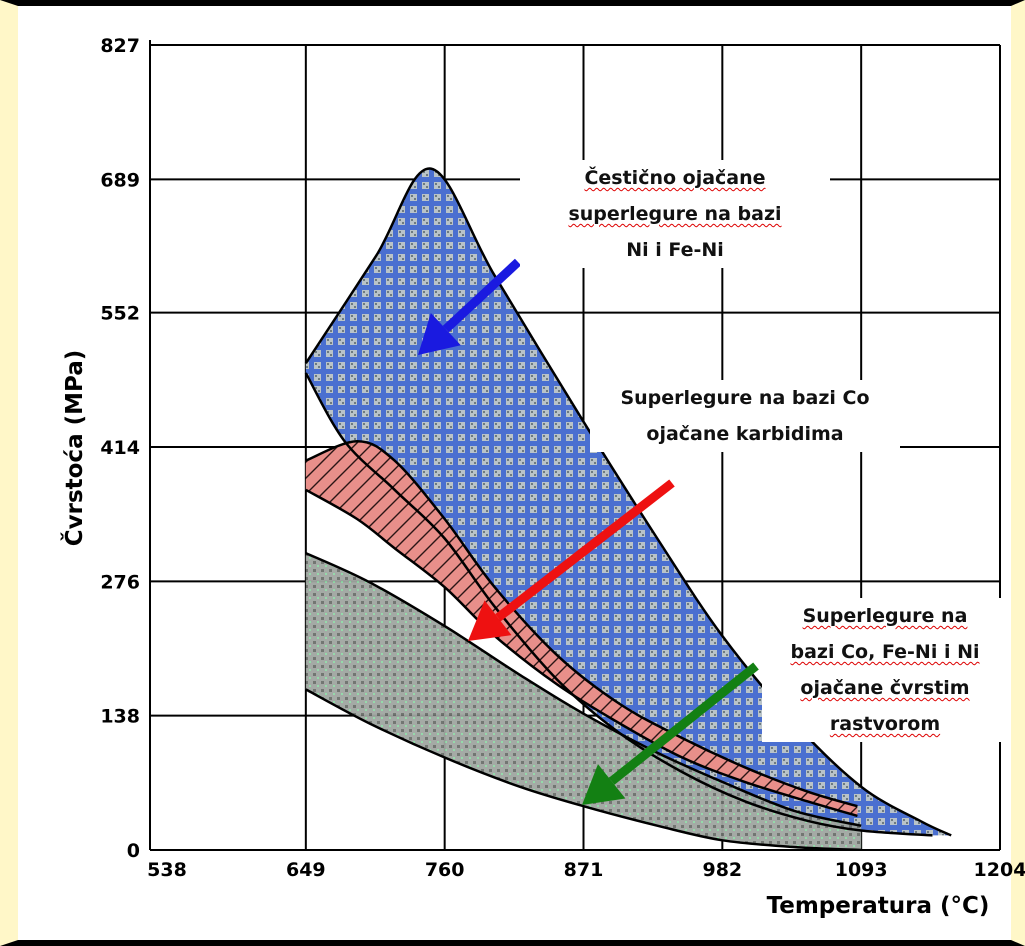 The image size is (1025, 946). I want to click on annotation-line: Superlegure na, so click(885, 616).